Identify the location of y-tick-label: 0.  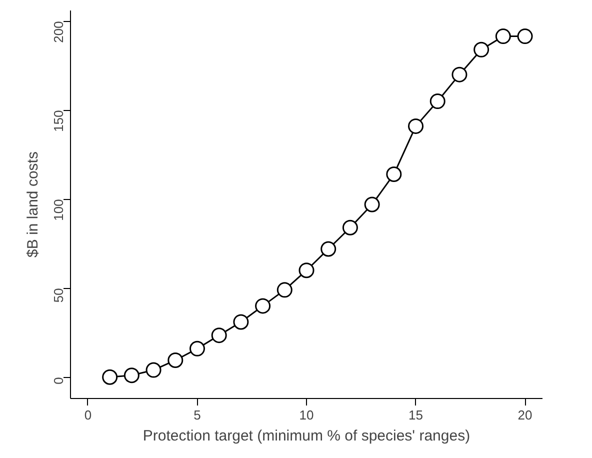
(58, 380).